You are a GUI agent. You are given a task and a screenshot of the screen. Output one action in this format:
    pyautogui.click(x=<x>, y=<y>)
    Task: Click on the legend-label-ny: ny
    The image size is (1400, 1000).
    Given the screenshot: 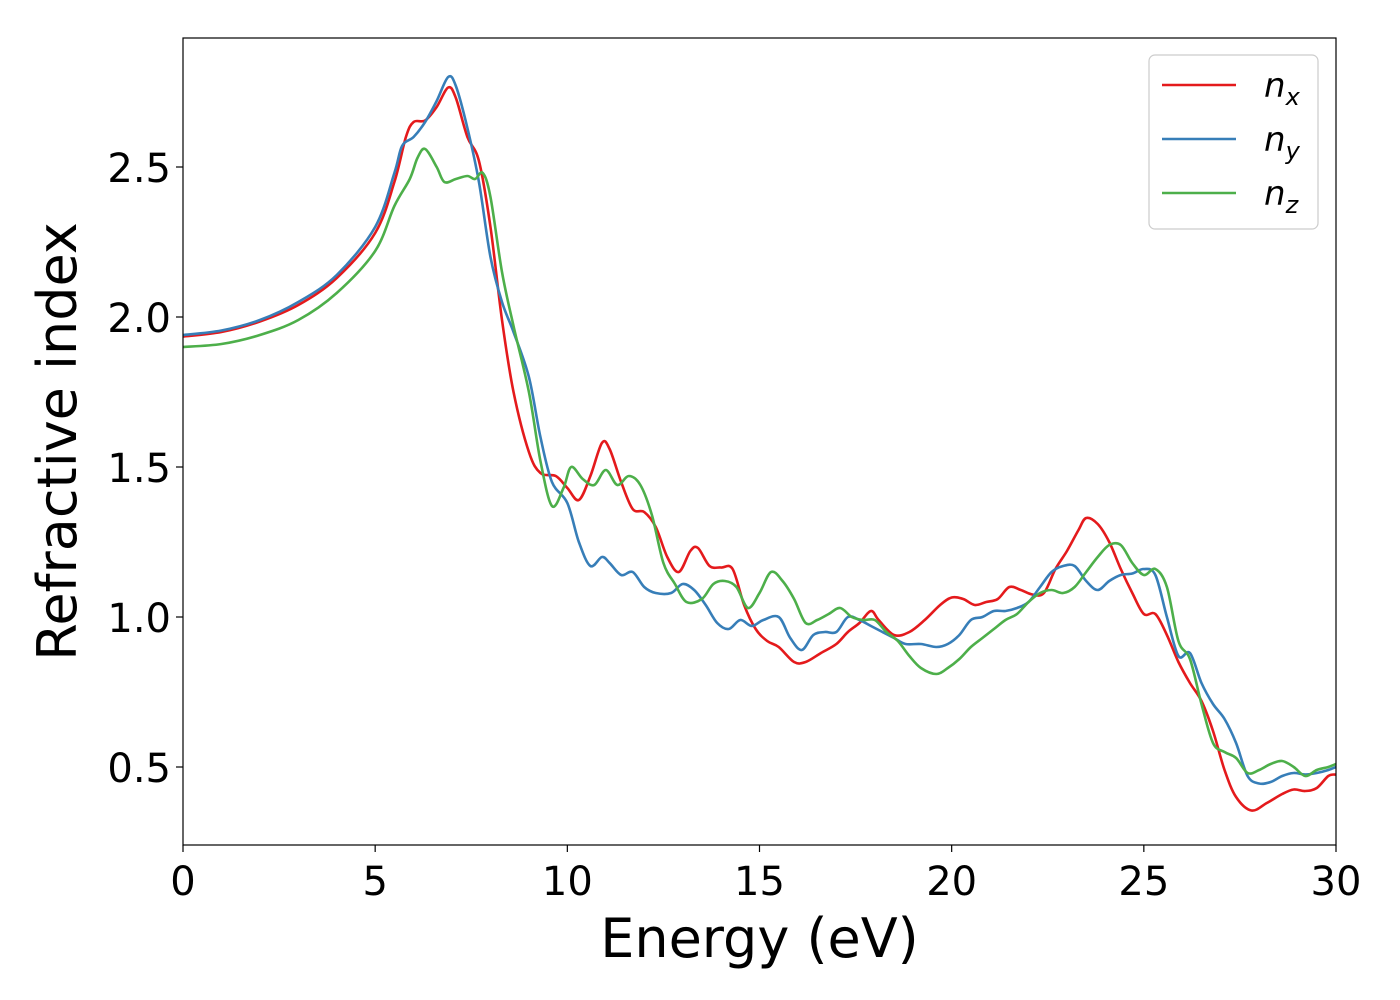 What is the action you would take?
    pyautogui.click(x=1282, y=142)
    